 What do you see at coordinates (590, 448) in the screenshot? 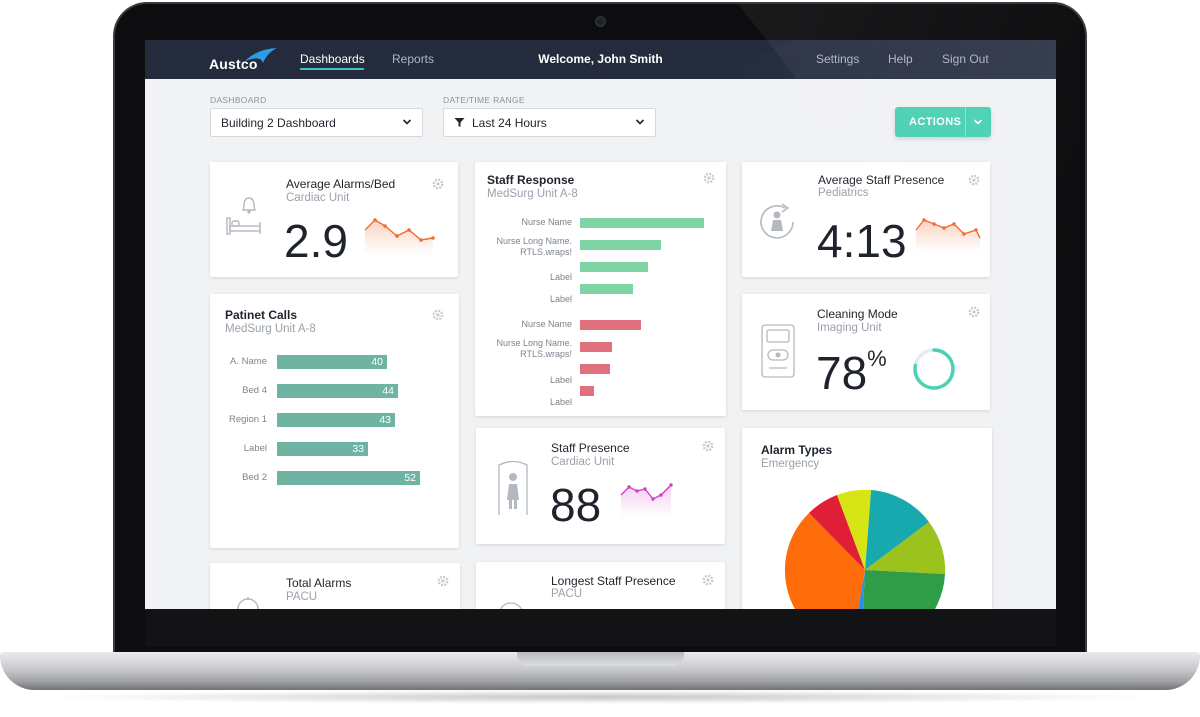
I see `card-title: Staff Presence` at bounding box center [590, 448].